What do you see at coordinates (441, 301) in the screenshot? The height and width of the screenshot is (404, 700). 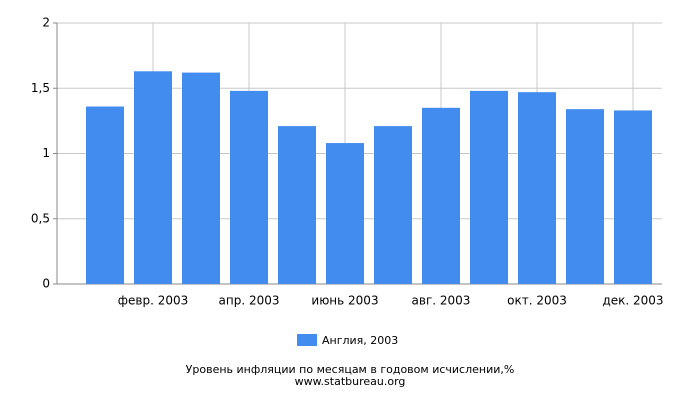 I see `x-tick-label: авг. 2003` at bounding box center [441, 301].